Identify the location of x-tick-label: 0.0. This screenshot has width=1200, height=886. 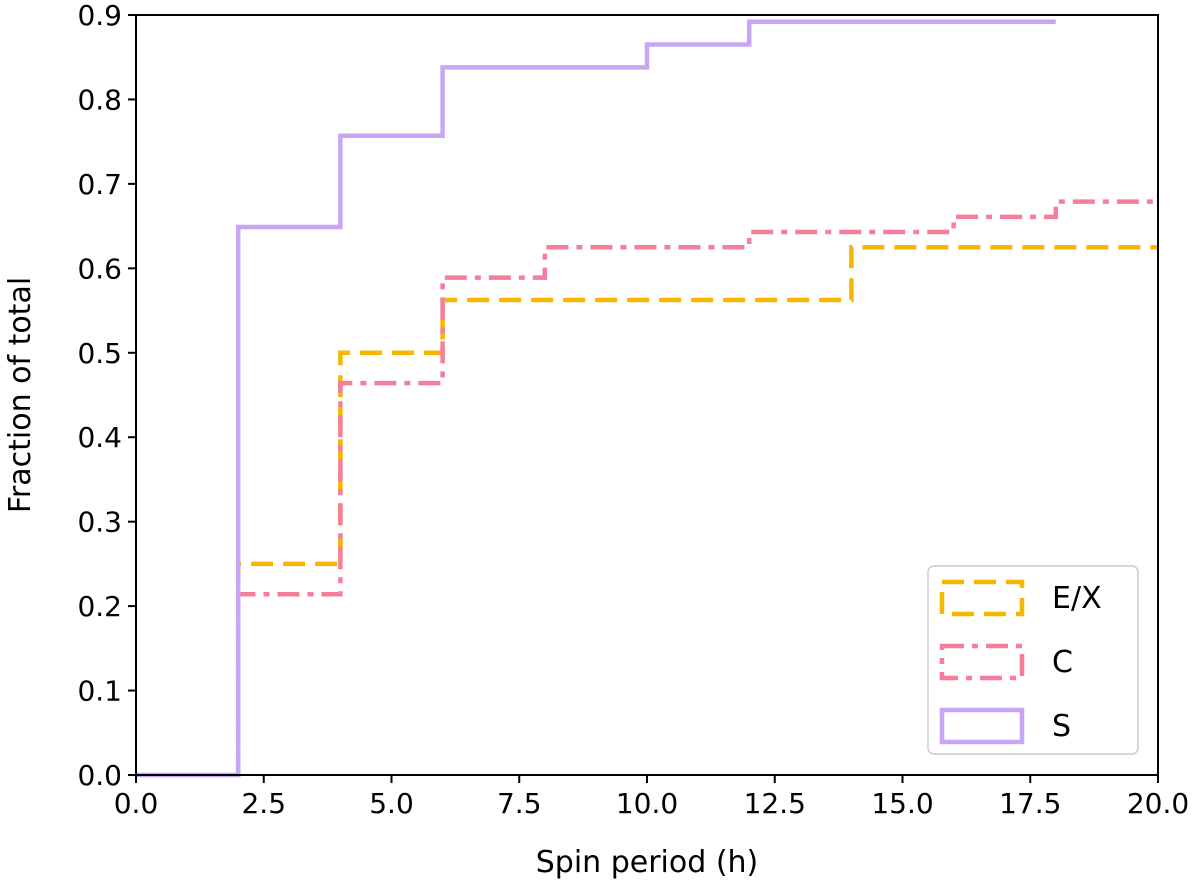
(136, 803).